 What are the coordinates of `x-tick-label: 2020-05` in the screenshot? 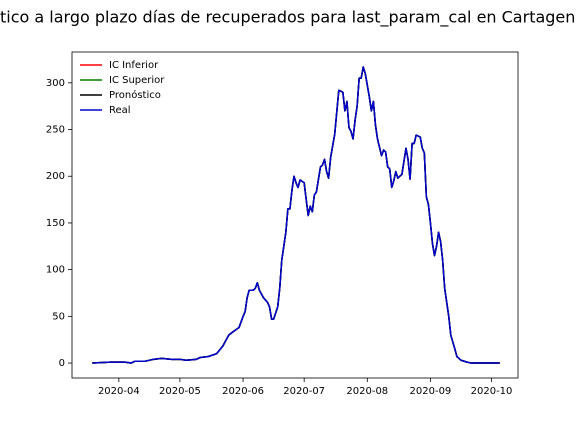 It's located at (180, 391).